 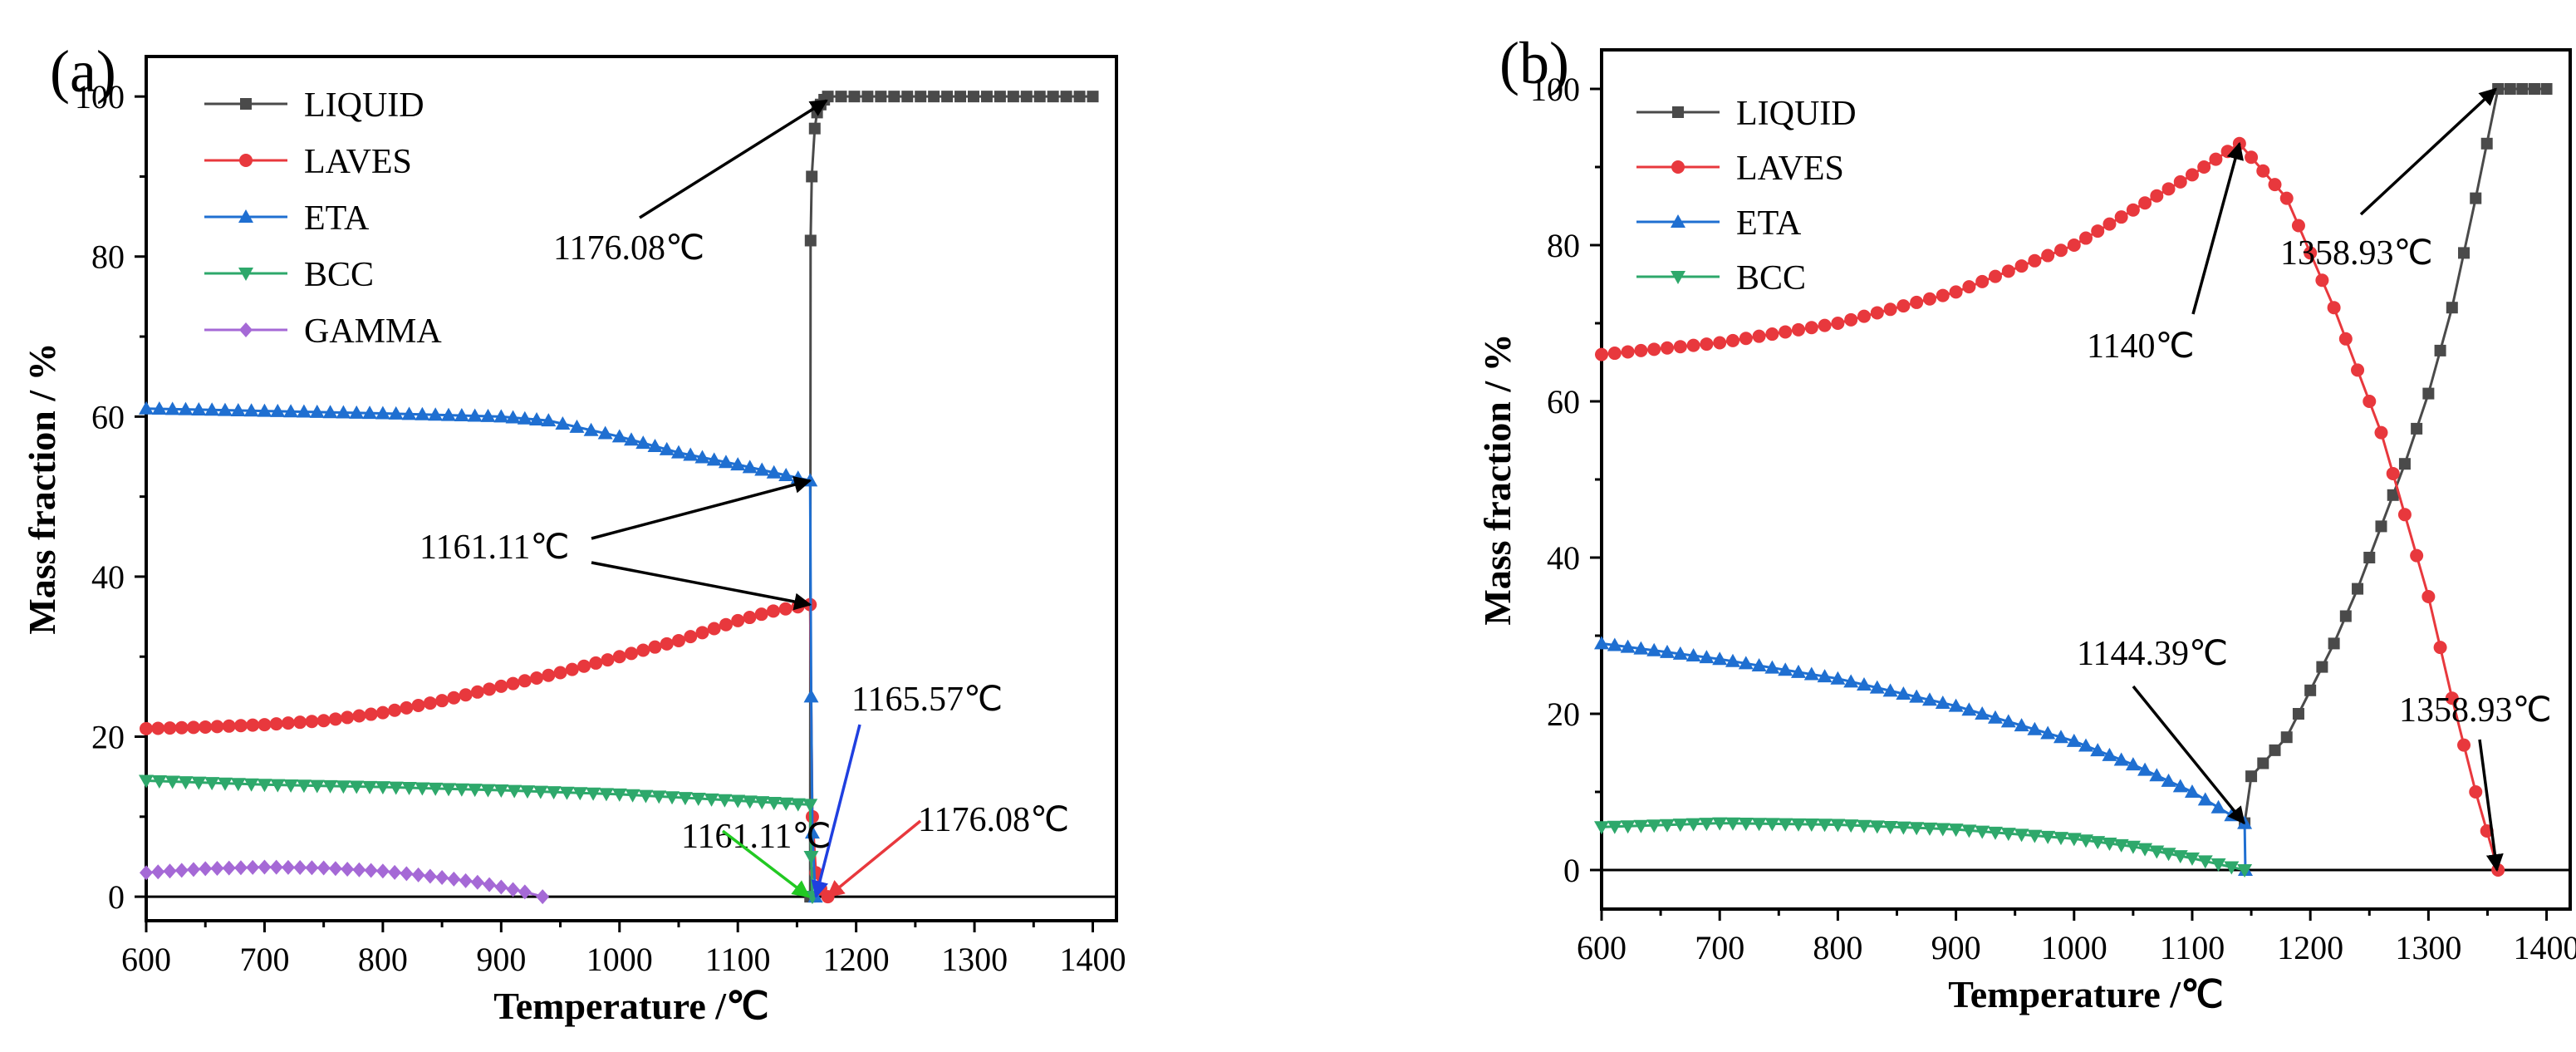 What do you see at coordinates (308, 162) in the screenshot?
I see `legend-entry-laves: LAVES` at bounding box center [308, 162].